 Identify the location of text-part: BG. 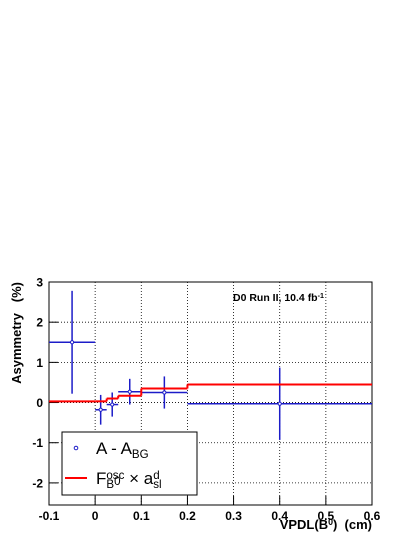
(140, 455).